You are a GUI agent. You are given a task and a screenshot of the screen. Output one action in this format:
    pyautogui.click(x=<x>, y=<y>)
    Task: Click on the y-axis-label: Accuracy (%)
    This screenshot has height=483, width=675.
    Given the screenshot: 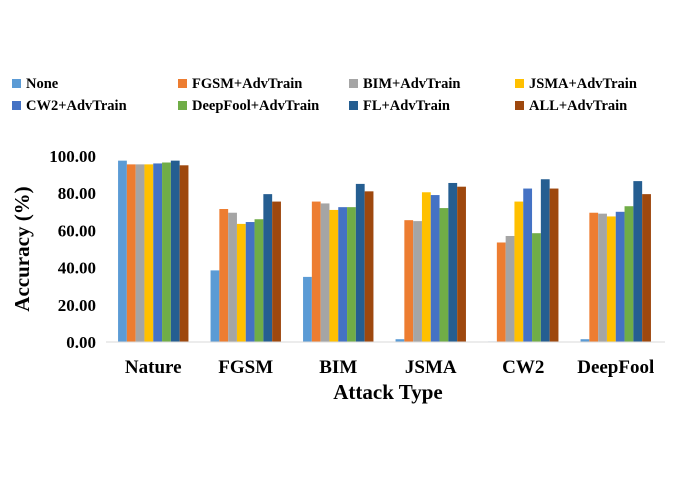 What is the action you would take?
    pyautogui.click(x=22, y=248)
    